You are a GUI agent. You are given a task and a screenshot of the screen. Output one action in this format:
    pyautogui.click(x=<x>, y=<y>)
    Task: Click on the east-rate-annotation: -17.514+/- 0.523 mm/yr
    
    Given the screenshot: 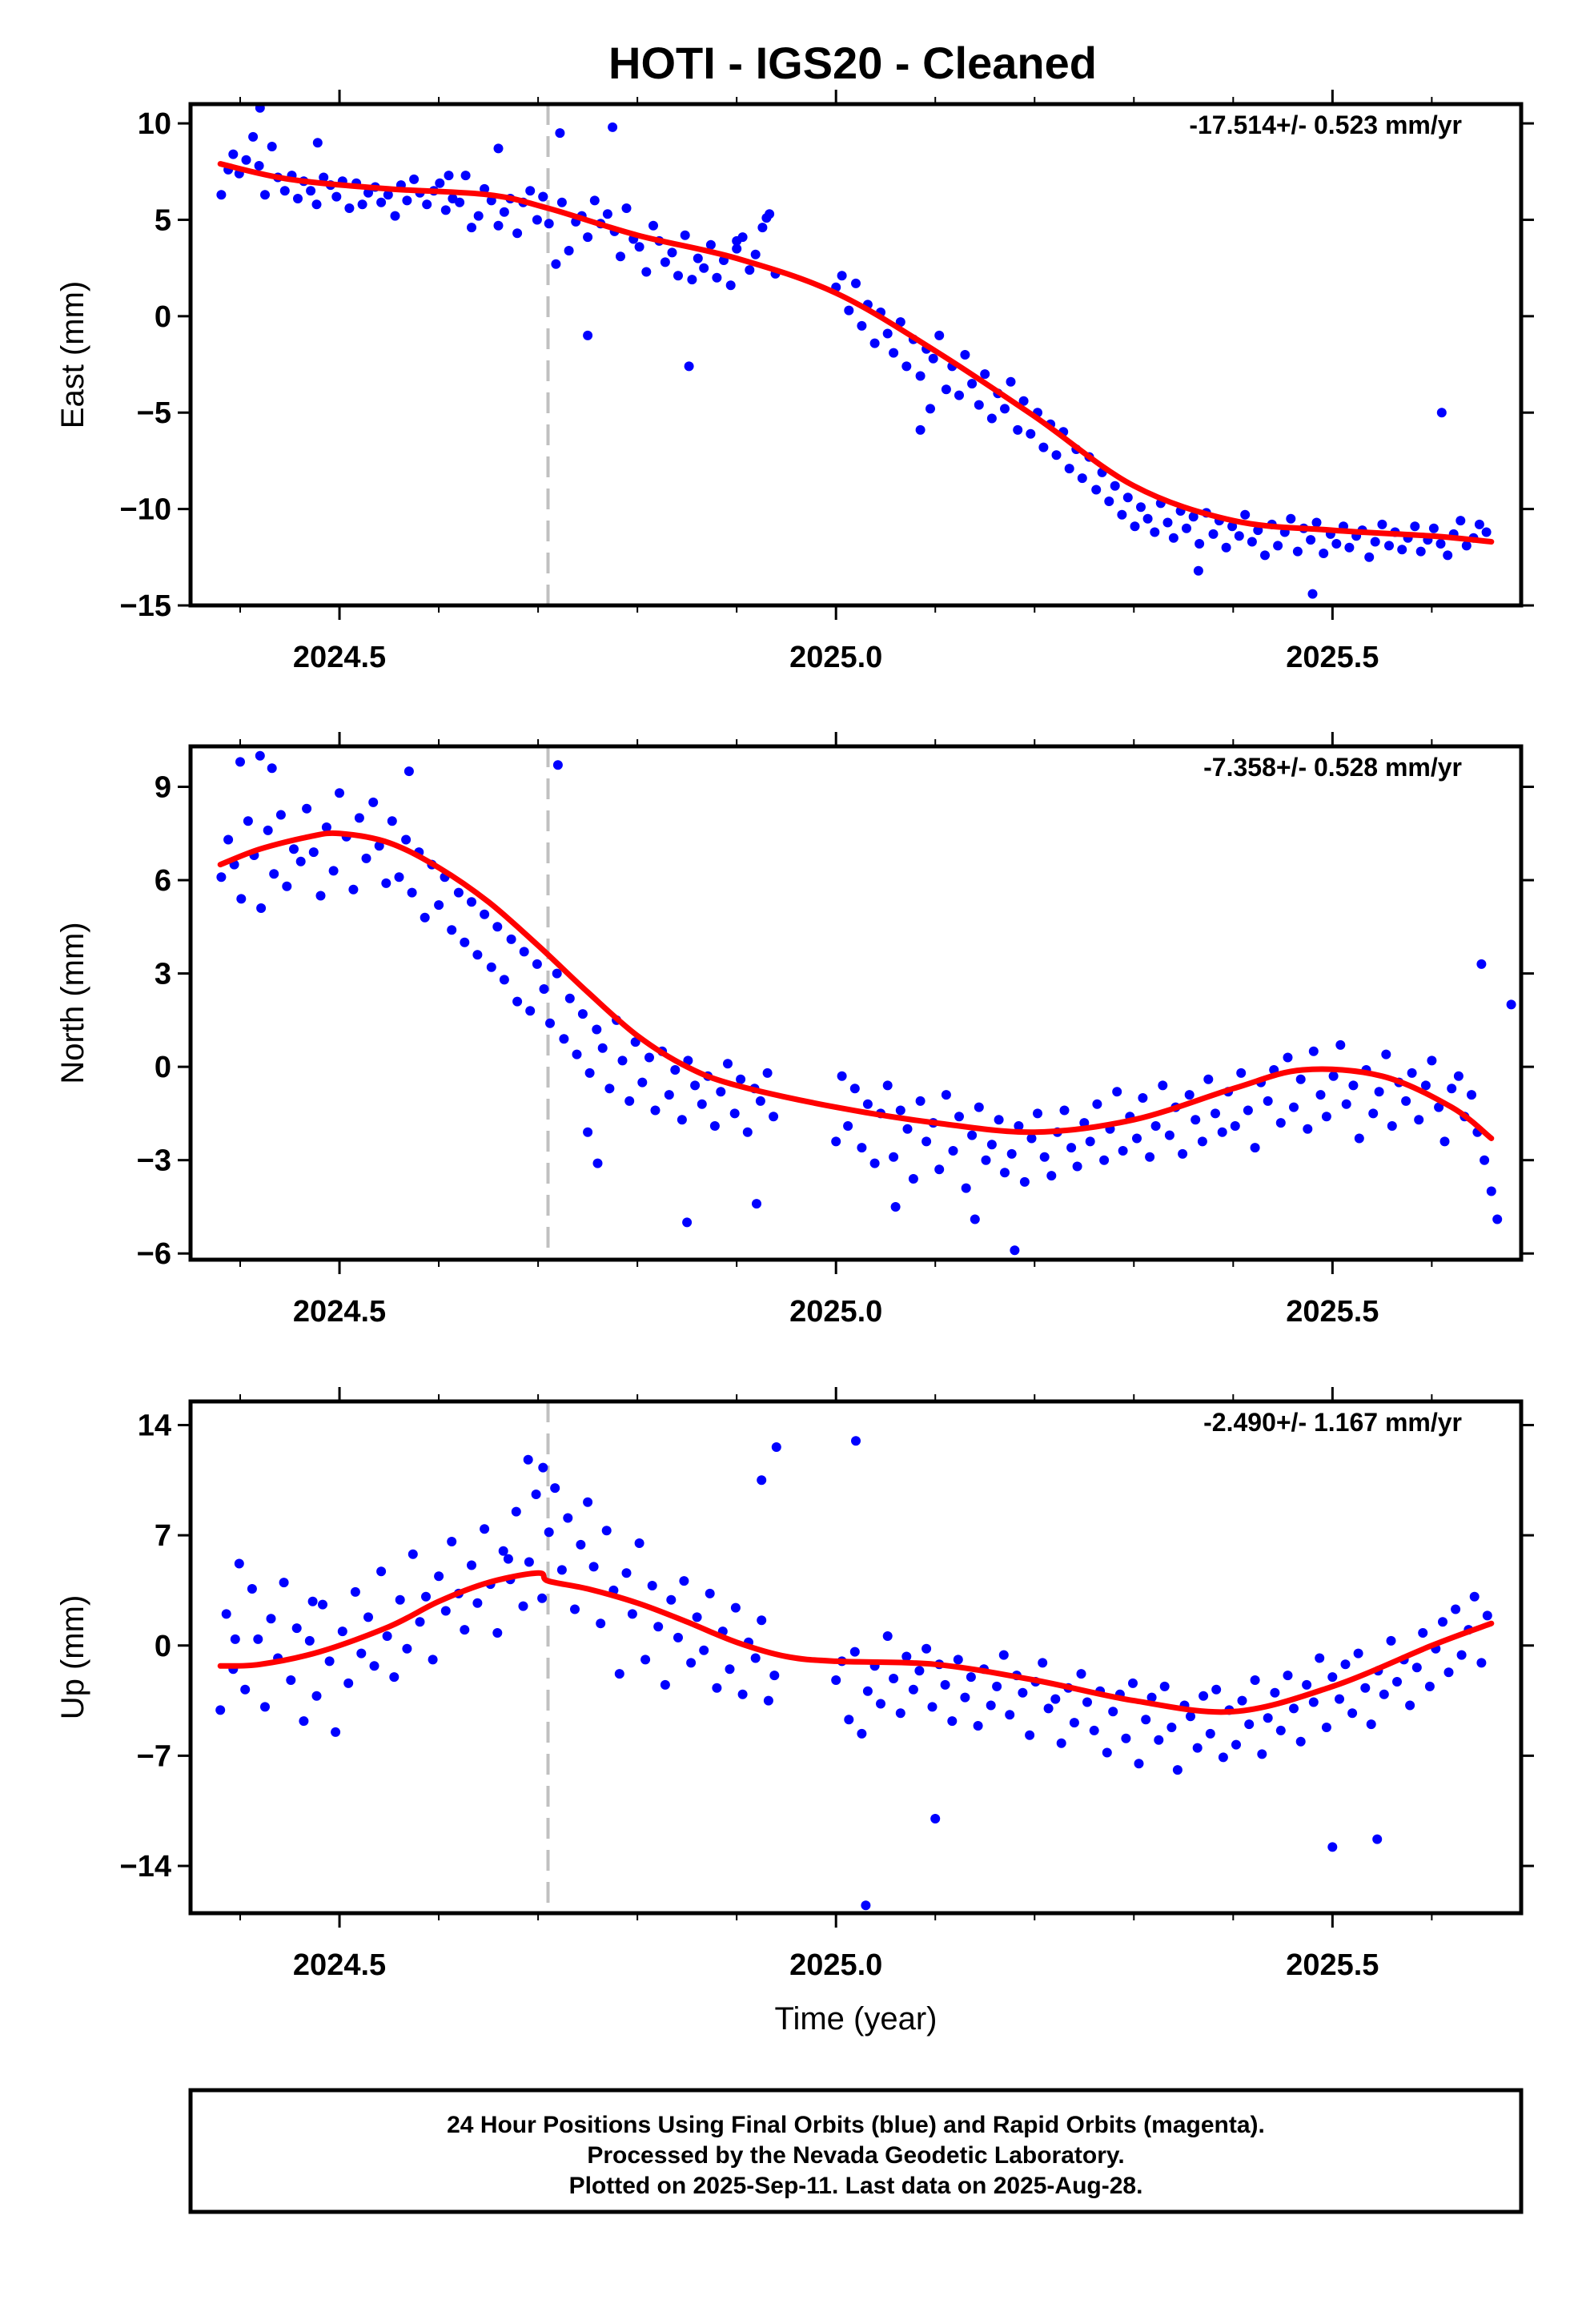 What is the action you would take?
    pyautogui.click(x=1326, y=125)
    